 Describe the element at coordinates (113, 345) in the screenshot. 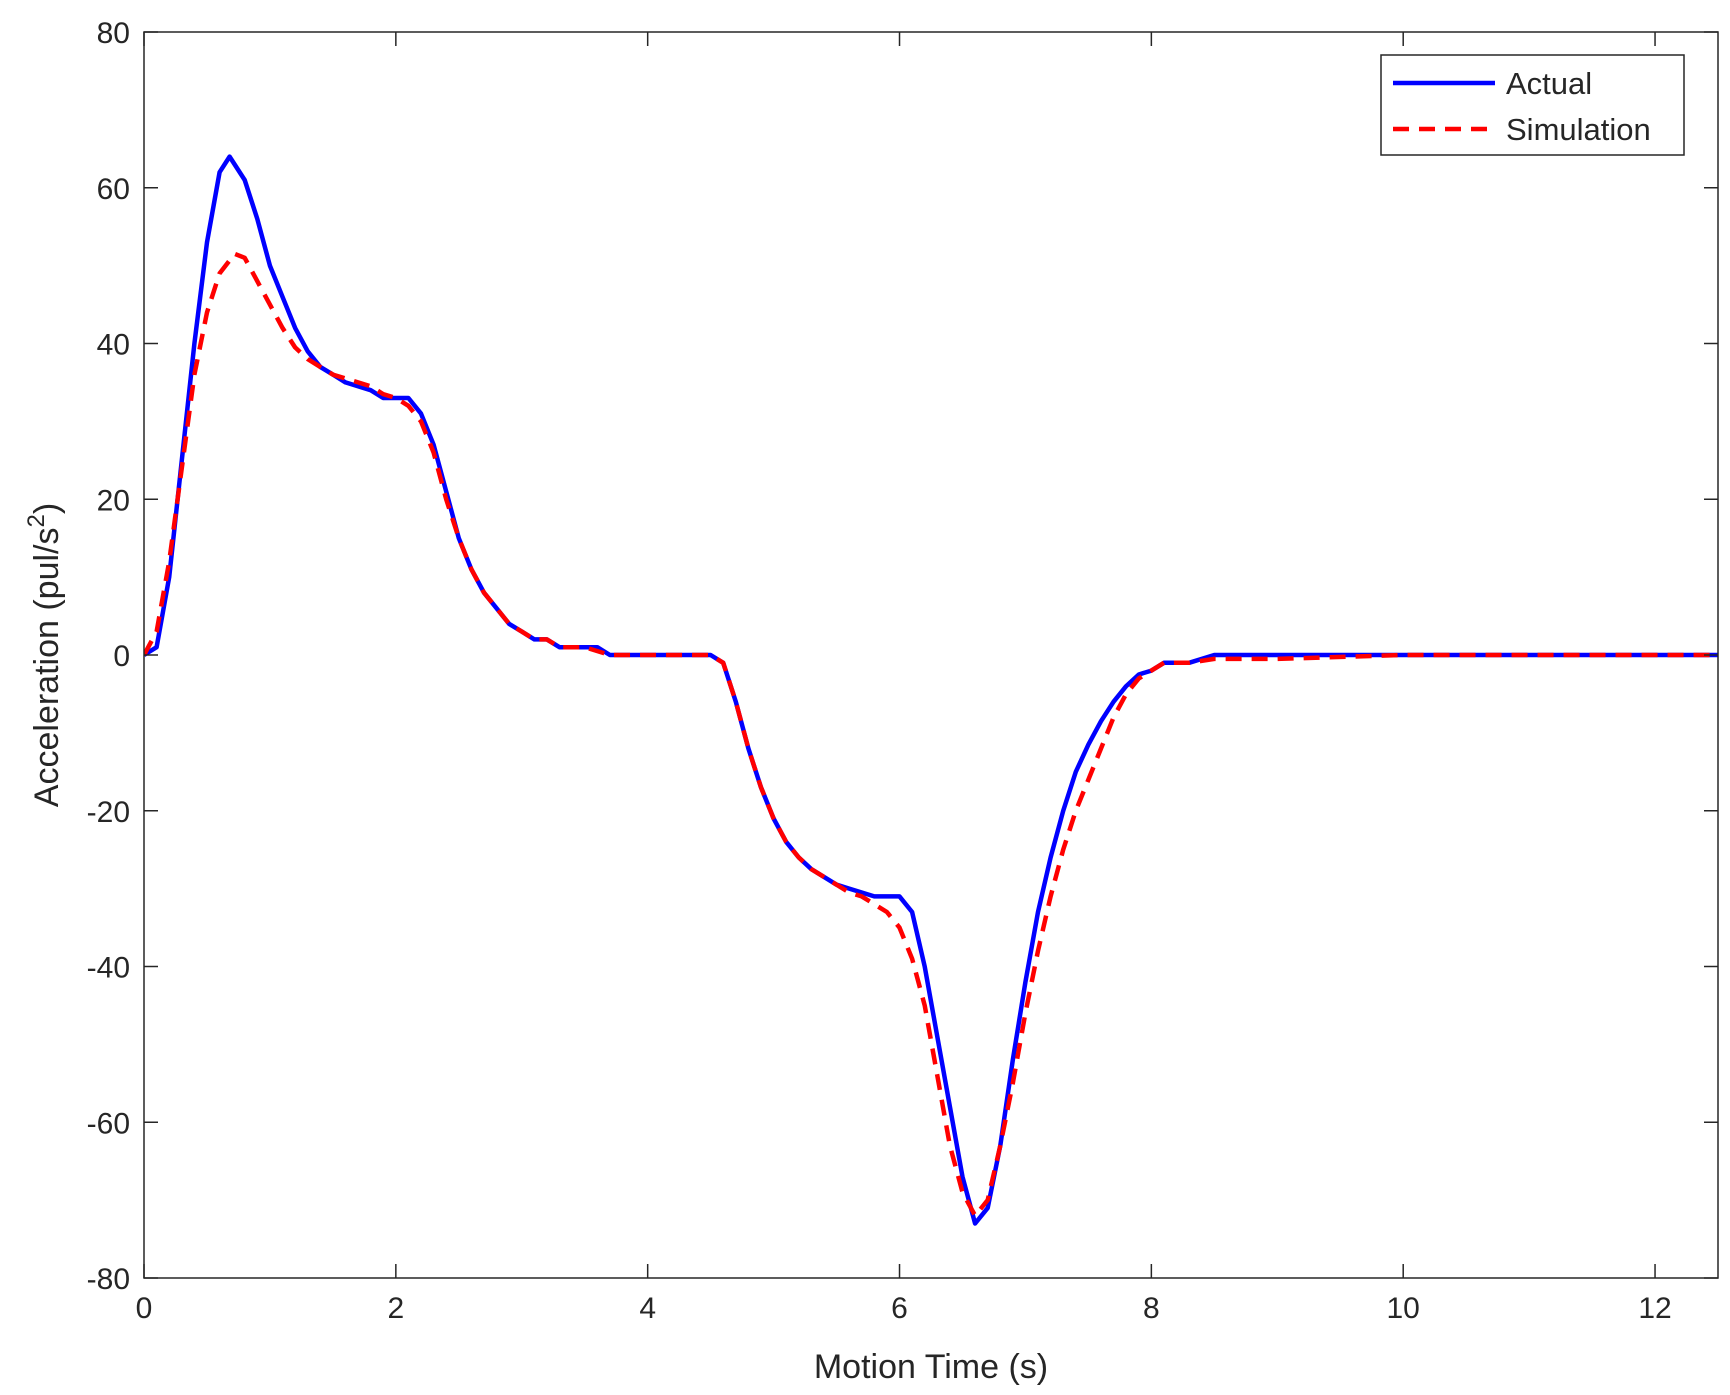

I see `y-tick-label: 40` at that location.